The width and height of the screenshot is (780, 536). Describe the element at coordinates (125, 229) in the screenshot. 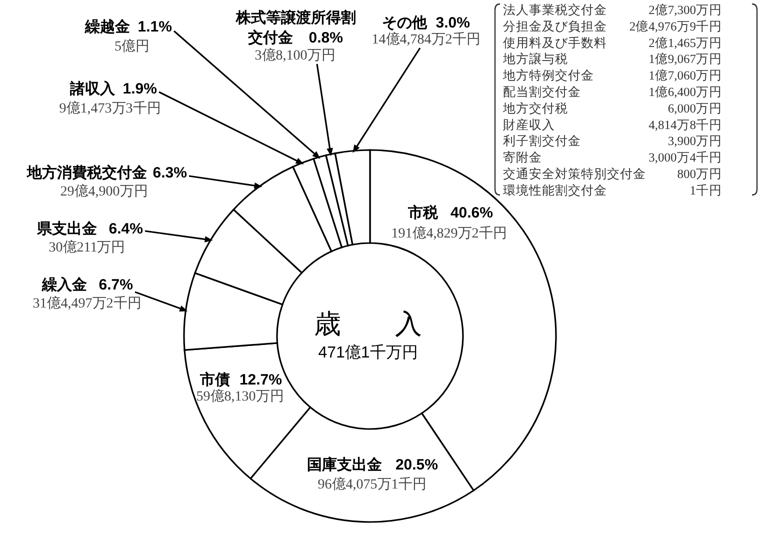

I see `data-label: 6.4%` at that location.